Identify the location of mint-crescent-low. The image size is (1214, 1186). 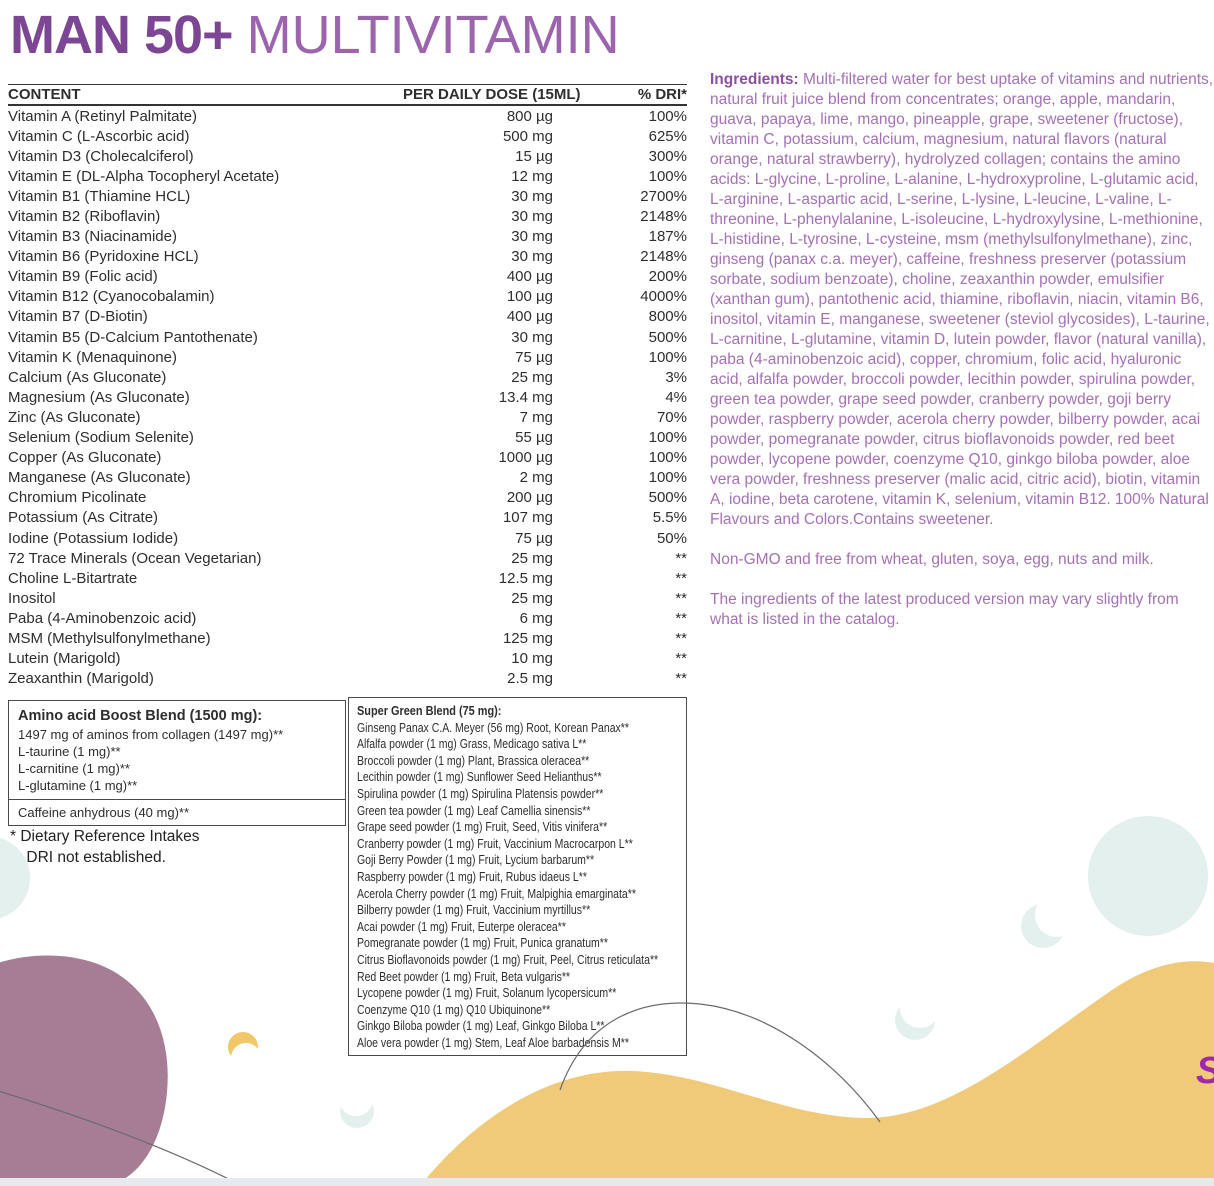
(357, 1111).